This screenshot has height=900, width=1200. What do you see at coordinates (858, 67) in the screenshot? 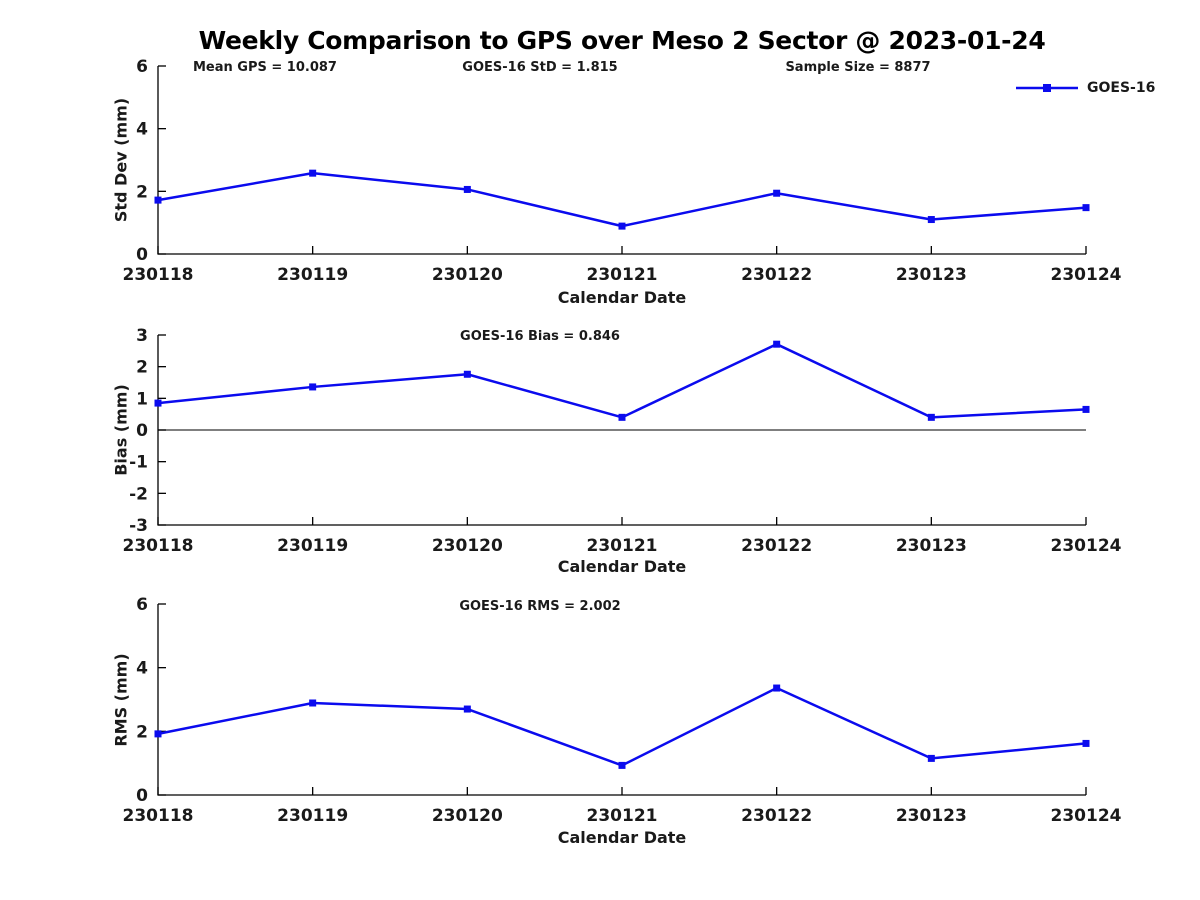
I see `annotation-sample-size: Sample Size = 8877` at bounding box center [858, 67].